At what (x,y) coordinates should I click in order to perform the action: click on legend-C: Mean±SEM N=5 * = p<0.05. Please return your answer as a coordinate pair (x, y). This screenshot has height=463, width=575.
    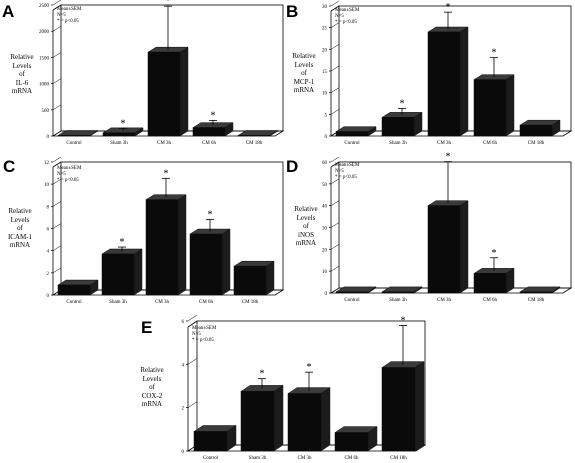
    Looking at the image, I should click on (69, 175).